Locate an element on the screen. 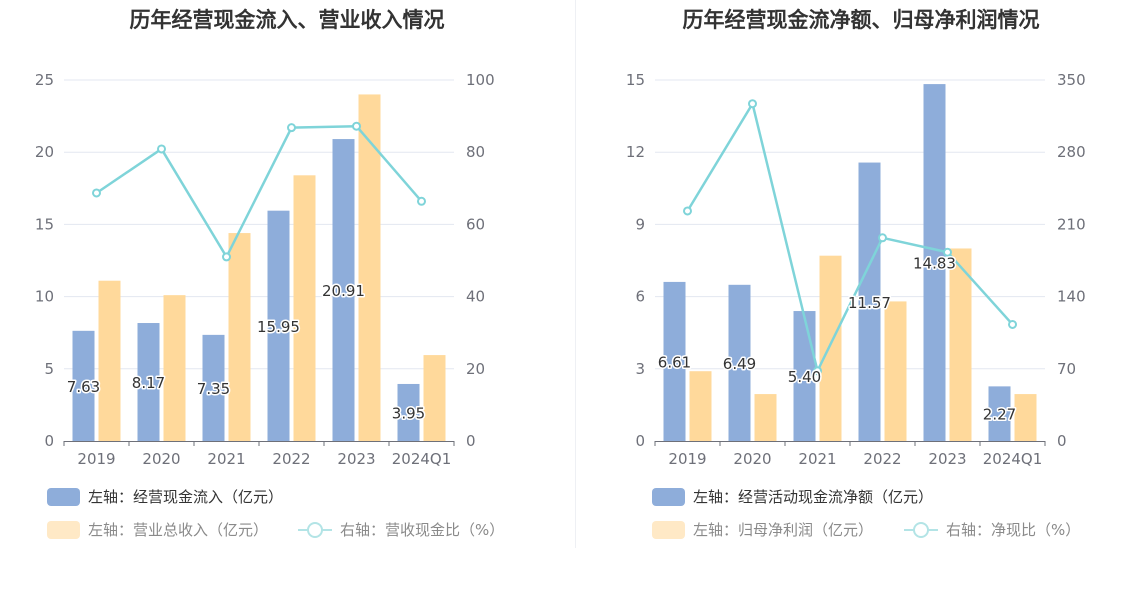  legend-label: 左轴：归母净利润（亿元） is located at coordinates (783, 530).